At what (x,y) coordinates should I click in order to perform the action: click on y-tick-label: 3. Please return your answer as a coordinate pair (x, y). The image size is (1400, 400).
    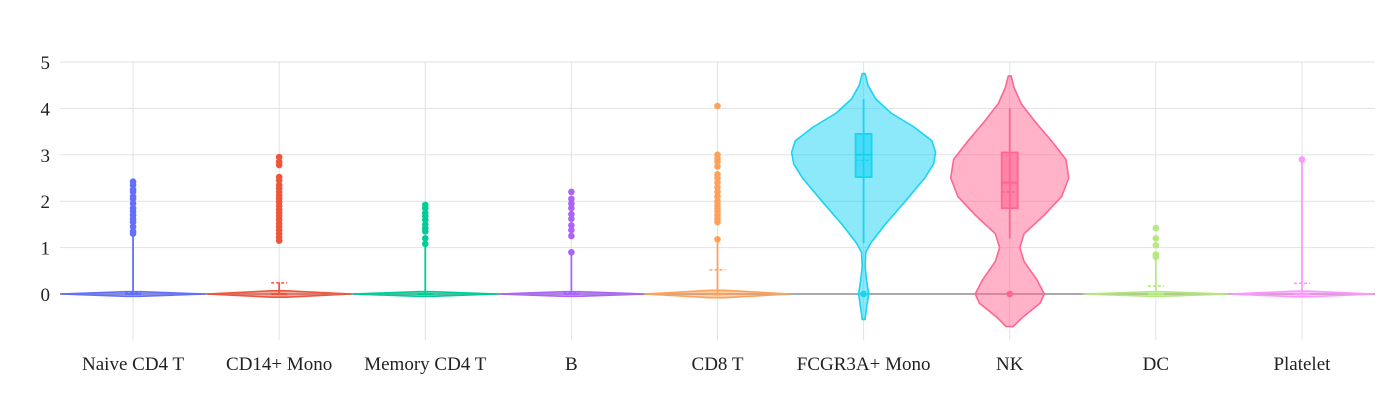
    Looking at the image, I should click on (46, 156).